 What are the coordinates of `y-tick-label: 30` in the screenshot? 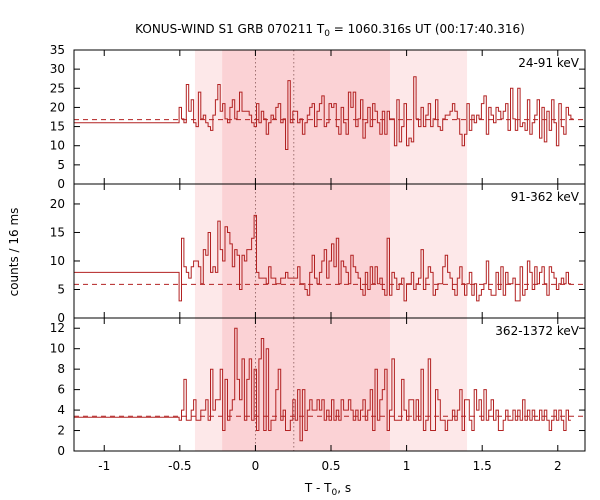 It's located at (57, 69).